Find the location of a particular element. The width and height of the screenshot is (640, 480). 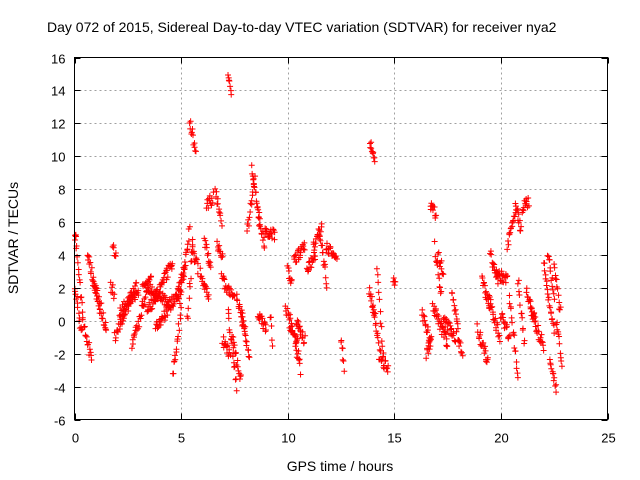

y-axis-title: SDTVAR / TECUs is located at coordinates (13, 238).